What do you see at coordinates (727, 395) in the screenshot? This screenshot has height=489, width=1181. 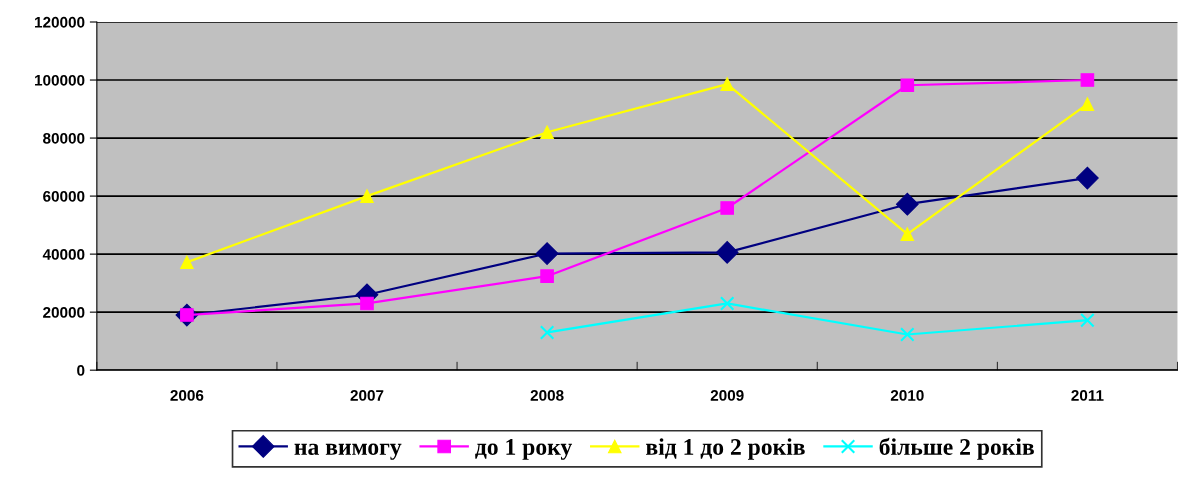 I see `x-tick-label: 2009` at bounding box center [727, 395].